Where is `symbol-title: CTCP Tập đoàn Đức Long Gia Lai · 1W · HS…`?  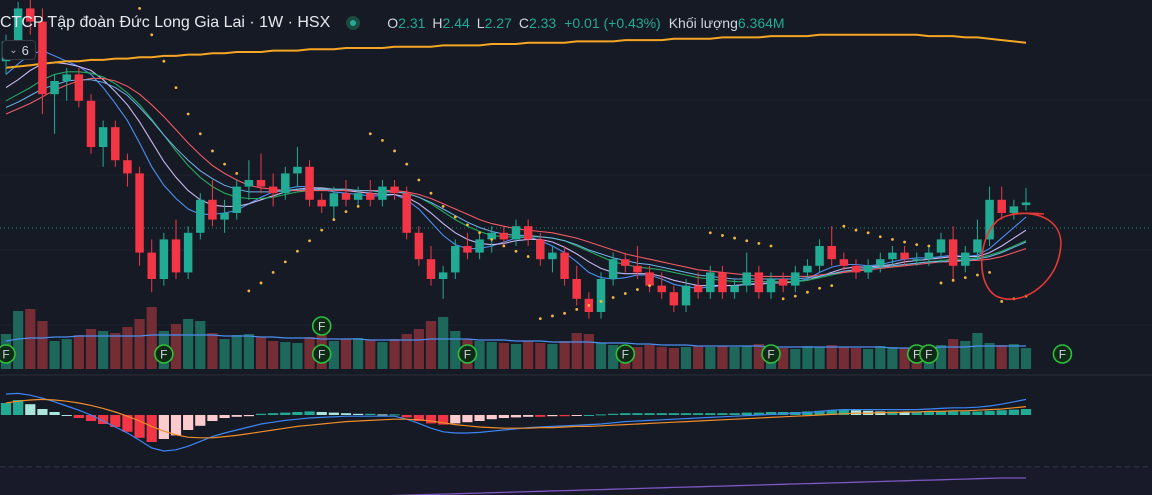 symbol-title: CTCP Tập đoàn Đức Long Gia Lai · 1W · HS… is located at coordinates (165, 22).